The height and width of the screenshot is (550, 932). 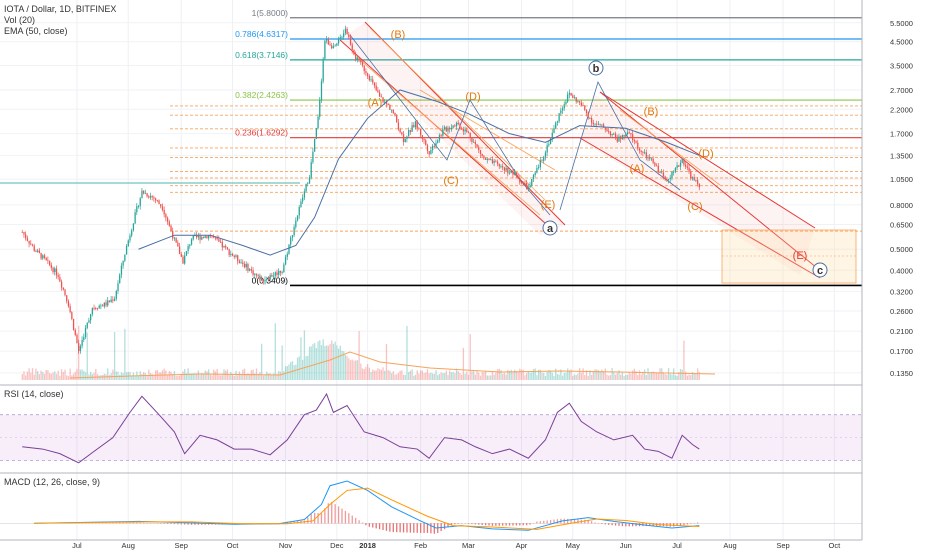 I want to click on fib-label: 0.618(3.7146), so click(x=261, y=55).